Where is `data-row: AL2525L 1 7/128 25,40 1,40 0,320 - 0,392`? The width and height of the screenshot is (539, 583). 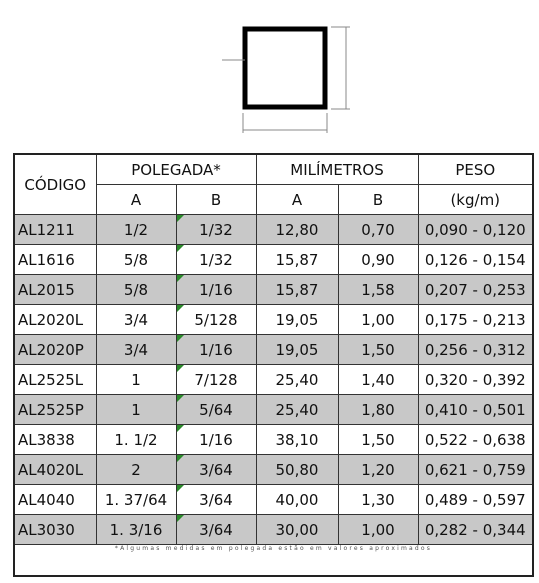
data-row: AL2525L 1 7/128 25,40 1,40 0,320 - 0,392 is located at coordinates (273, 379).